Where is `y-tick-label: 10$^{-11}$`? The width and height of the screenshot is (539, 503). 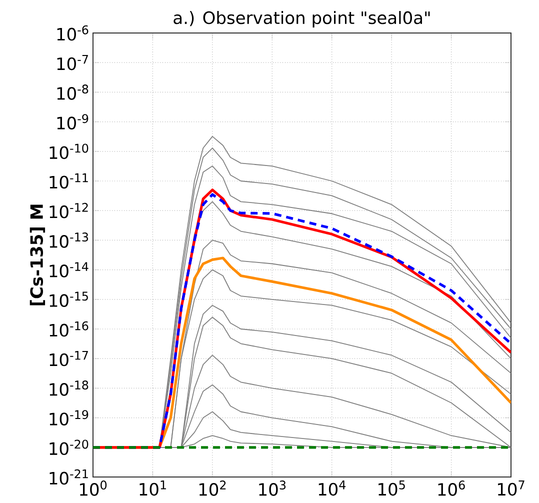 y-tick-label: 10$^{-11}$ is located at coordinates (69, 181).